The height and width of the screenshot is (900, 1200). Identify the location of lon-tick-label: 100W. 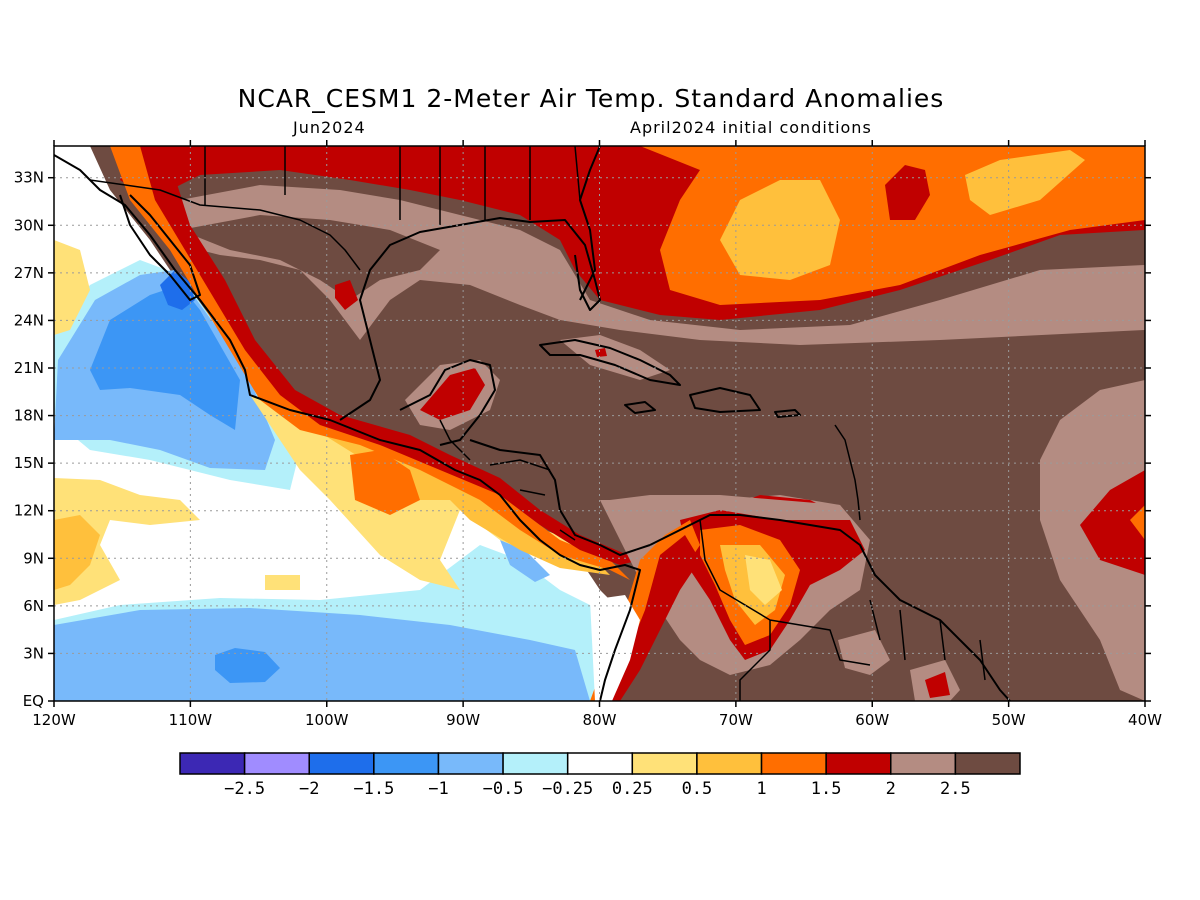
(327, 720).